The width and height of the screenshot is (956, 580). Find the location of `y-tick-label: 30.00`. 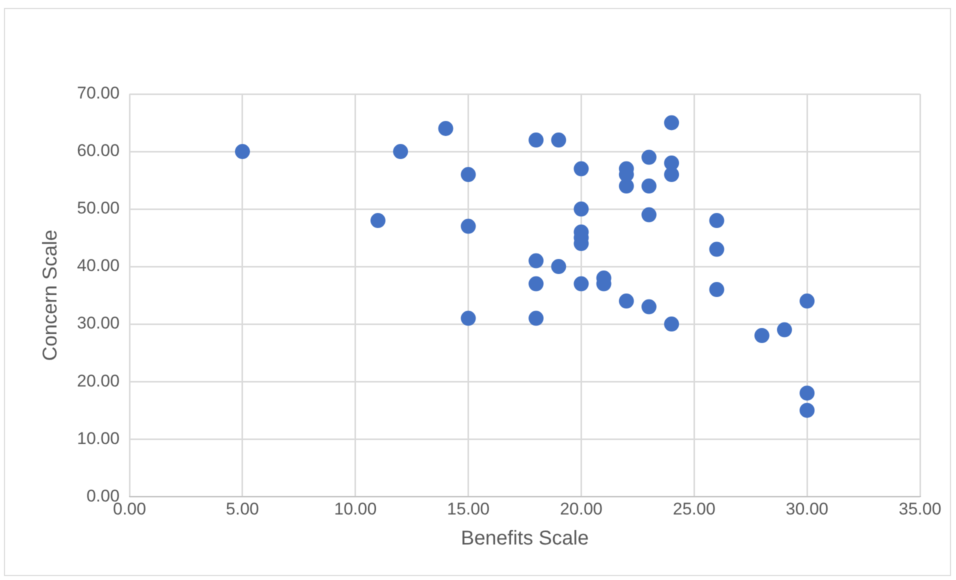

y-tick-label: 30.00 is located at coordinates (98, 323).